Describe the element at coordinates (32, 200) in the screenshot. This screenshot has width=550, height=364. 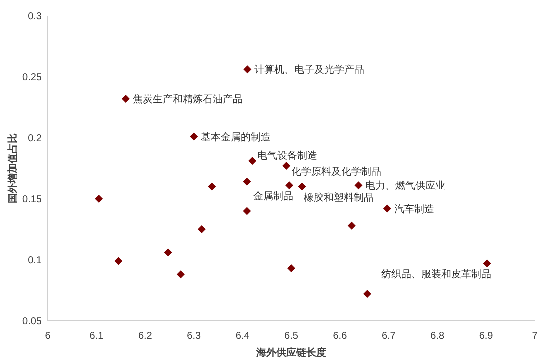
I see `y-tick-label: 0.15` at that location.